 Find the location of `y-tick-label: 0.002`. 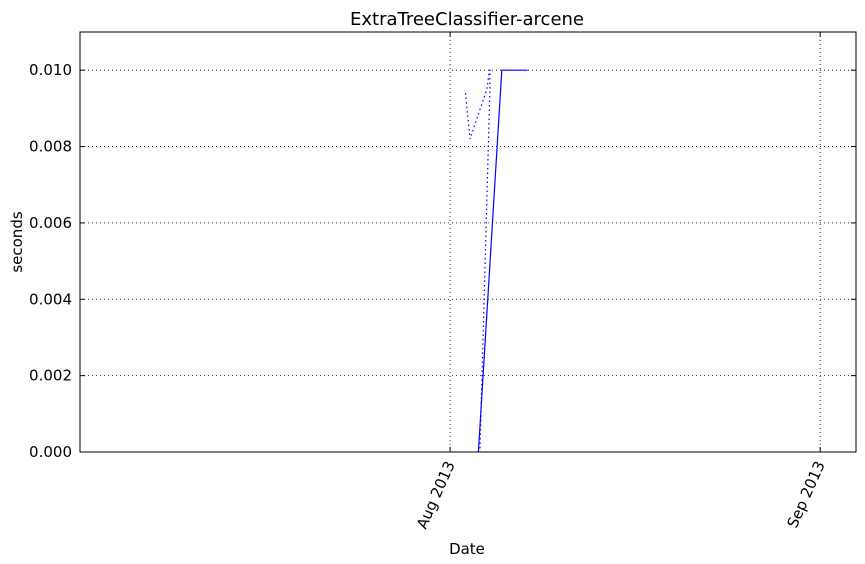

y-tick-label: 0.002 is located at coordinates (50, 376).